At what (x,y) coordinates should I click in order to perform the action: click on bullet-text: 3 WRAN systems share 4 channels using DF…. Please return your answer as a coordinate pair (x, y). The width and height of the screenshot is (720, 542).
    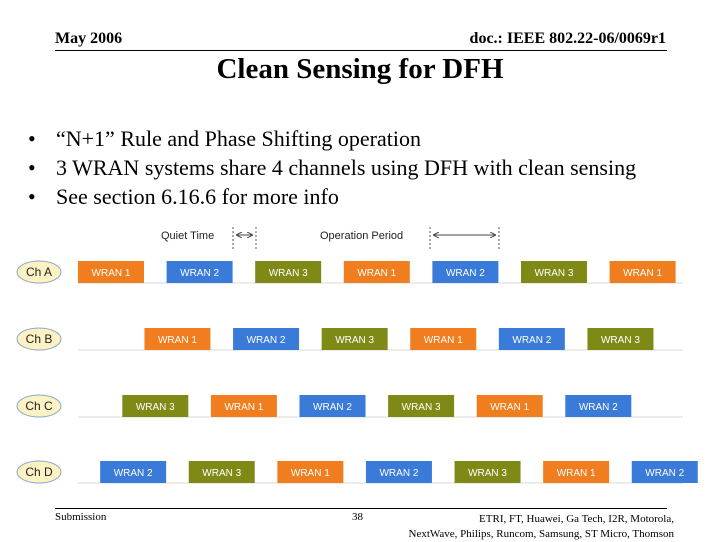
    Looking at the image, I should click on (346, 167).